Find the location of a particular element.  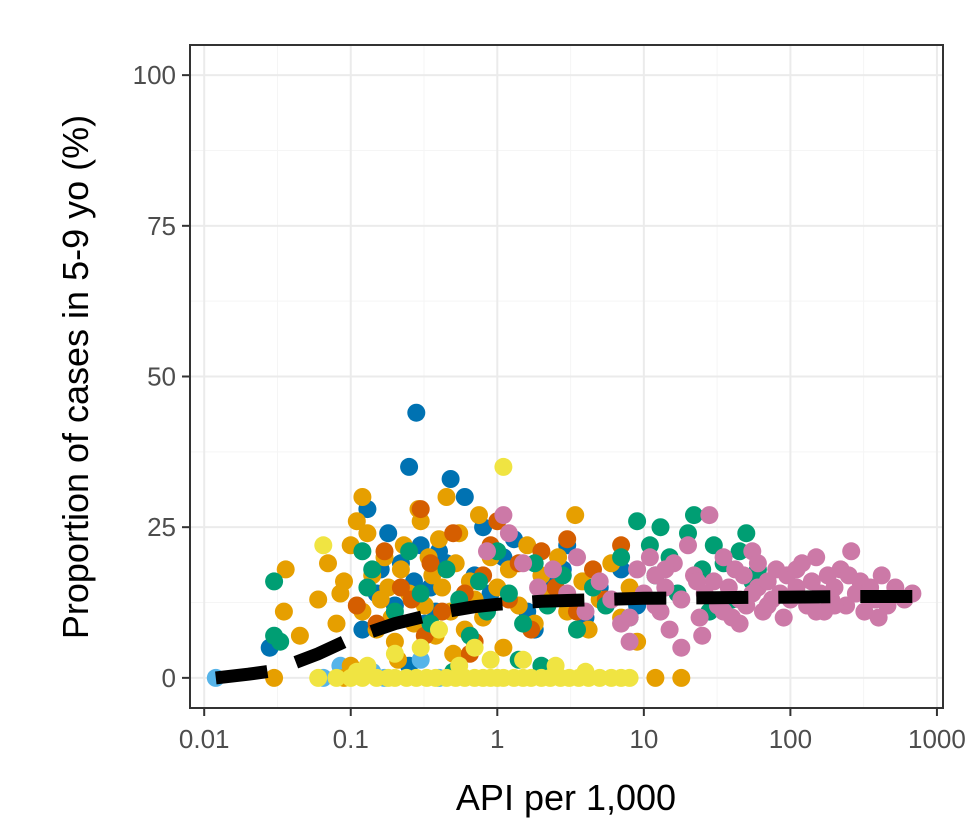

y-tick-label: 50 is located at coordinates (161, 377).